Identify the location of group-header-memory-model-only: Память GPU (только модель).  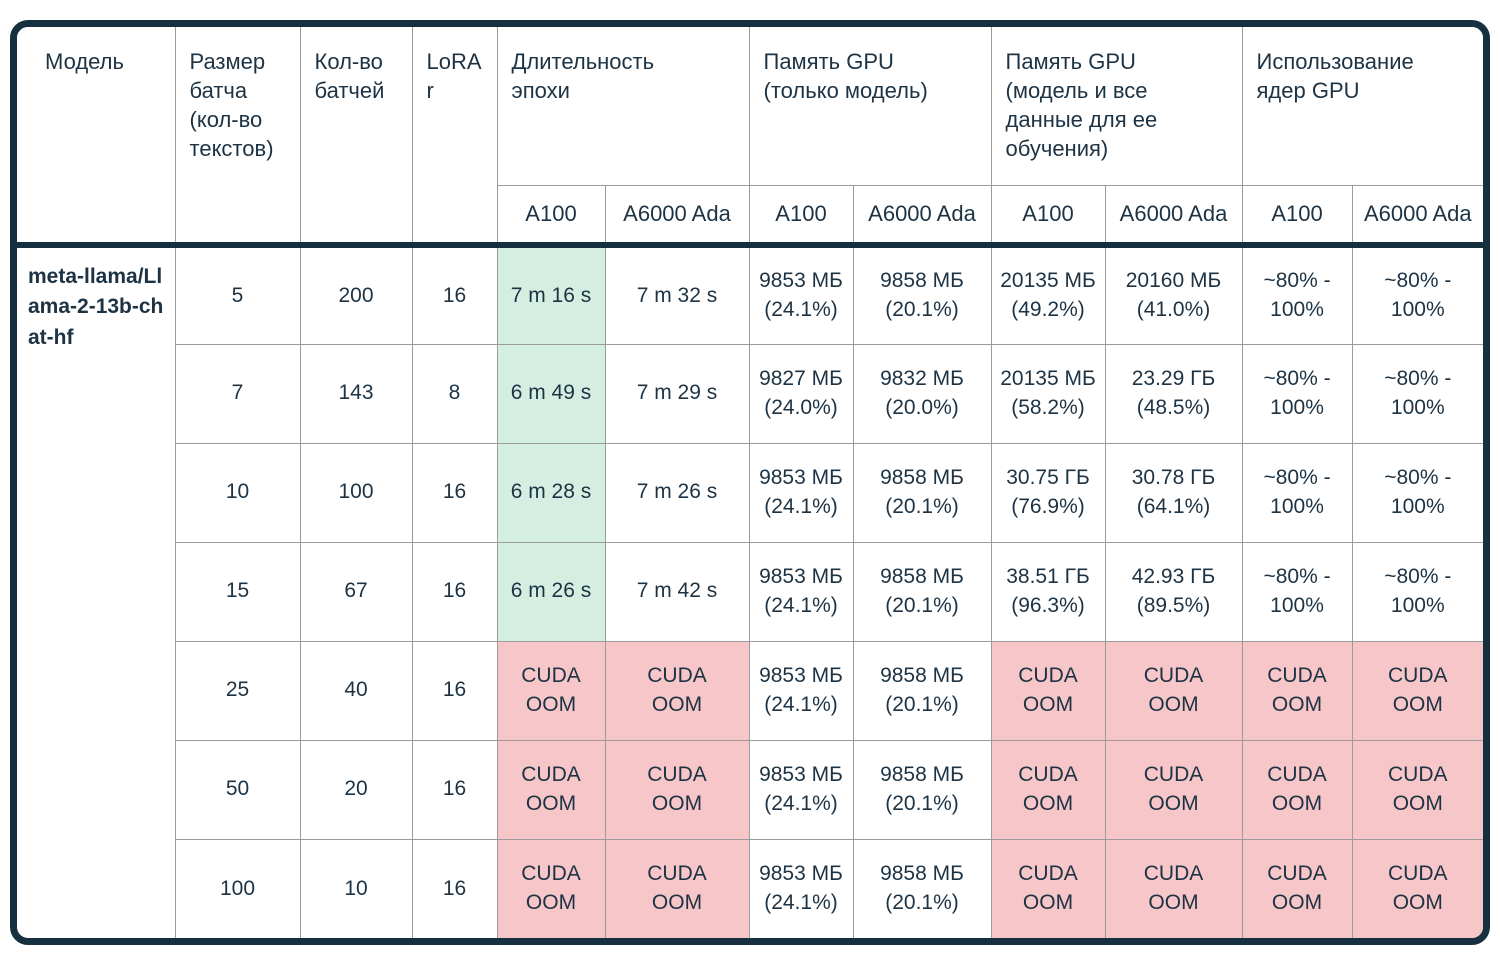
(870, 106).